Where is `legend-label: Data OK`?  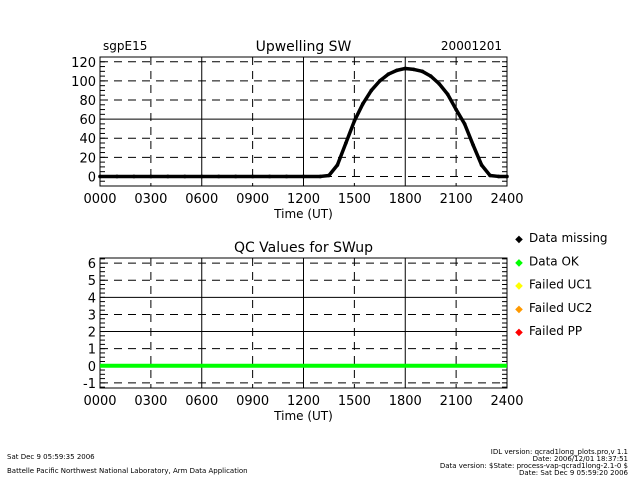
legend-label: Data OK is located at coordinates (554, 261).